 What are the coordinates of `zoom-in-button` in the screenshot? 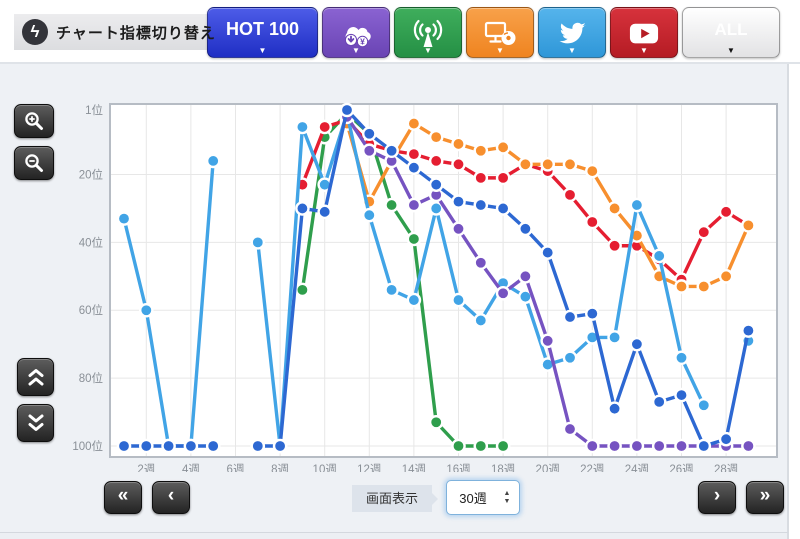 It's located at (34, 121).